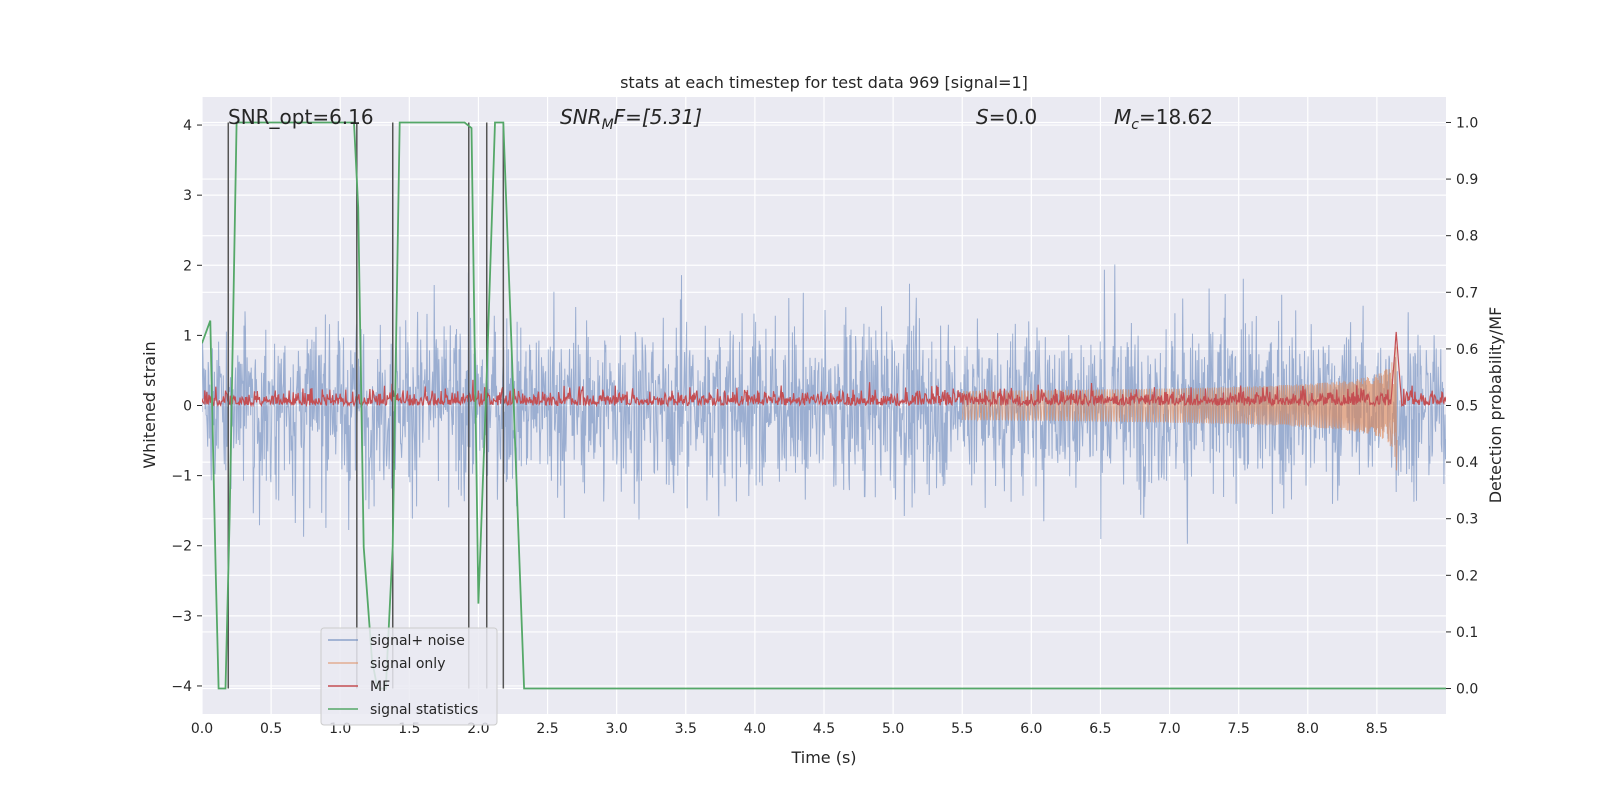  I want to click on y-right-tick-label: 0.0, so click(1467, 690).